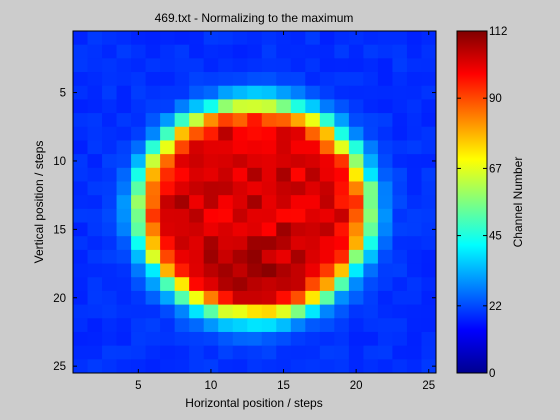 This screenshot has width=560, height=420. What do you see at coordinates (428, 386) in the screenshot?
I see `x-tick-label: 25` at bounding box center [428, 386].